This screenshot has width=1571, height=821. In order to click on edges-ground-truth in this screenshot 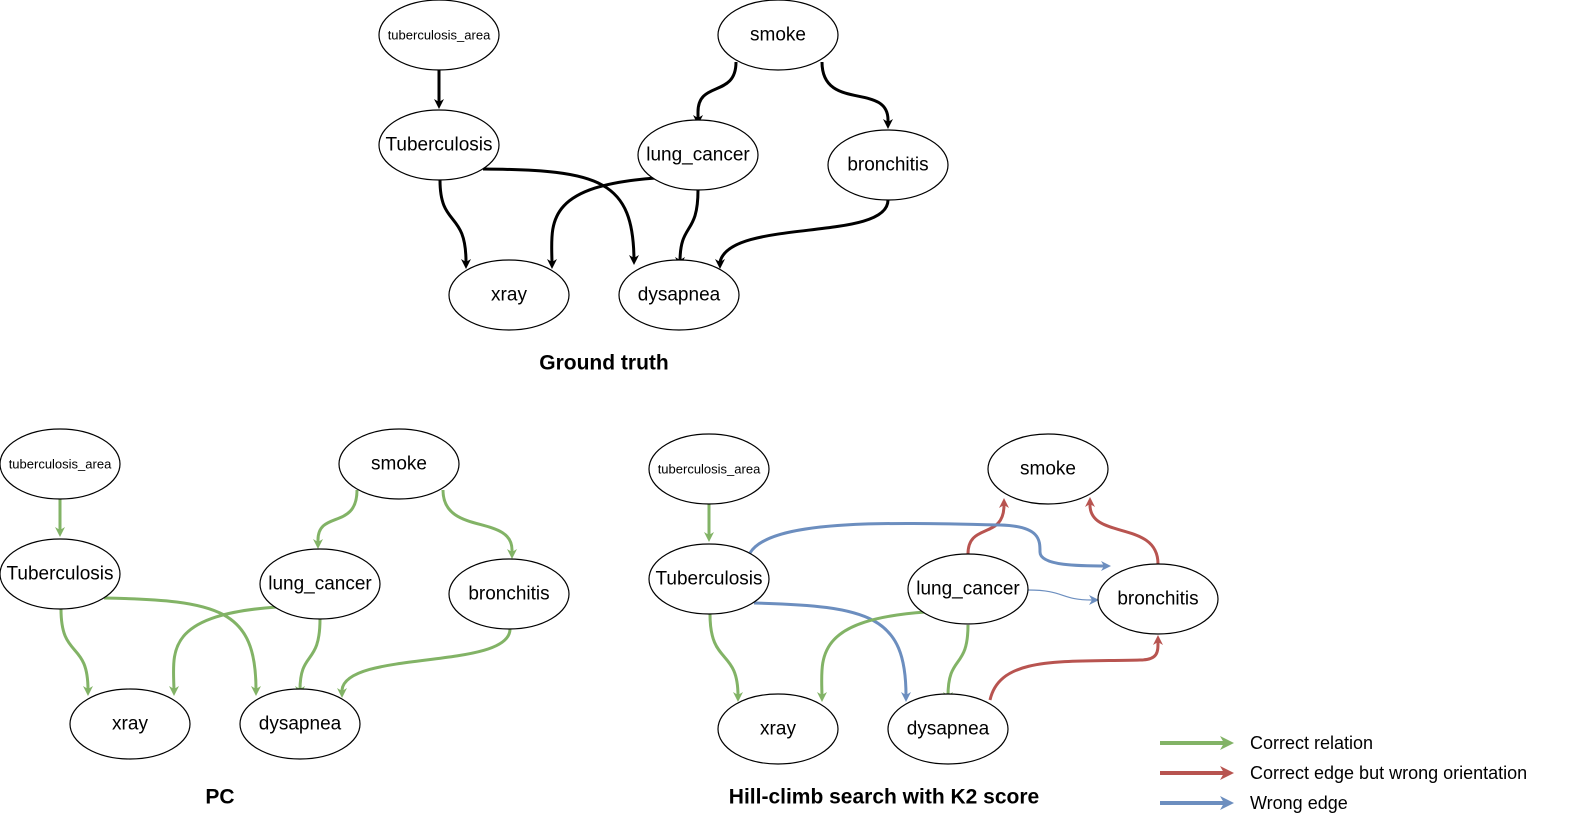, I will do `click(663, 165)`.